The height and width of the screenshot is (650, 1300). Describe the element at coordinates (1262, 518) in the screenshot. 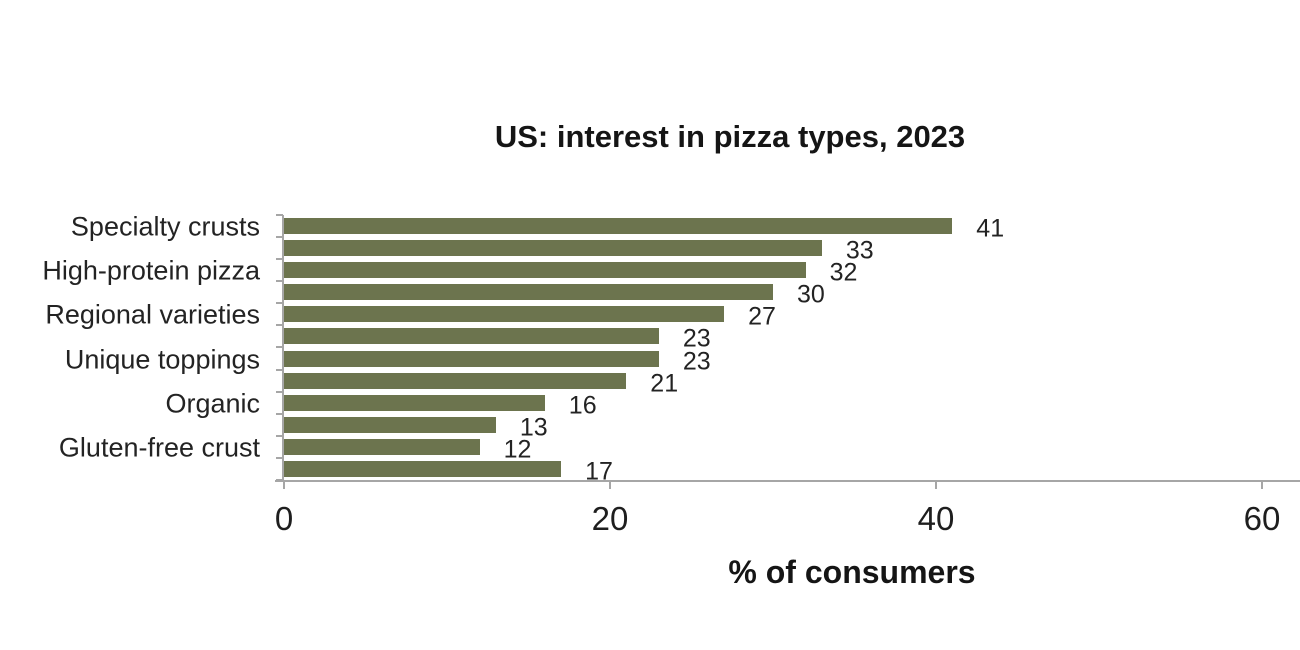

I see `x-axis-tick-label: 60` at that location.